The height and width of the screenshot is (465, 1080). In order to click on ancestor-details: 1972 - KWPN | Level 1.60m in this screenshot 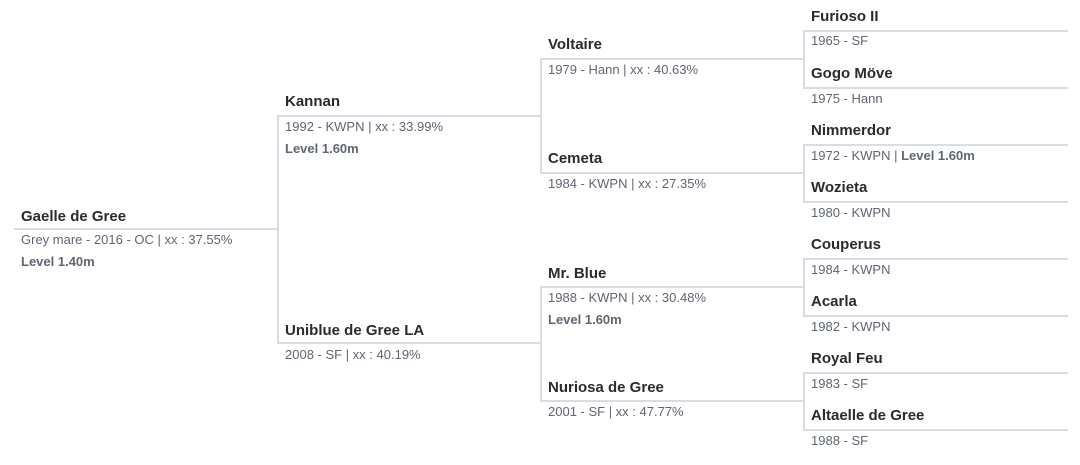, I will do `click(893, 156)`.